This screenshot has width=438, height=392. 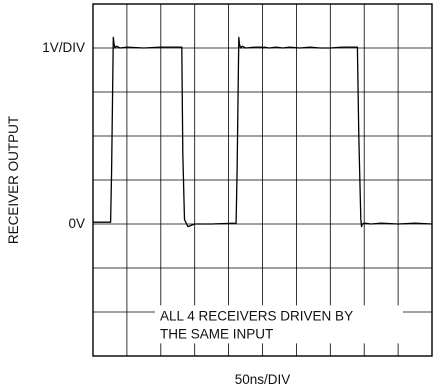 What do you see at coordinates (263, 379) in the screenshot?
I see `x-axis-label: 50ns/DIV` at bounding box center [263, 379].